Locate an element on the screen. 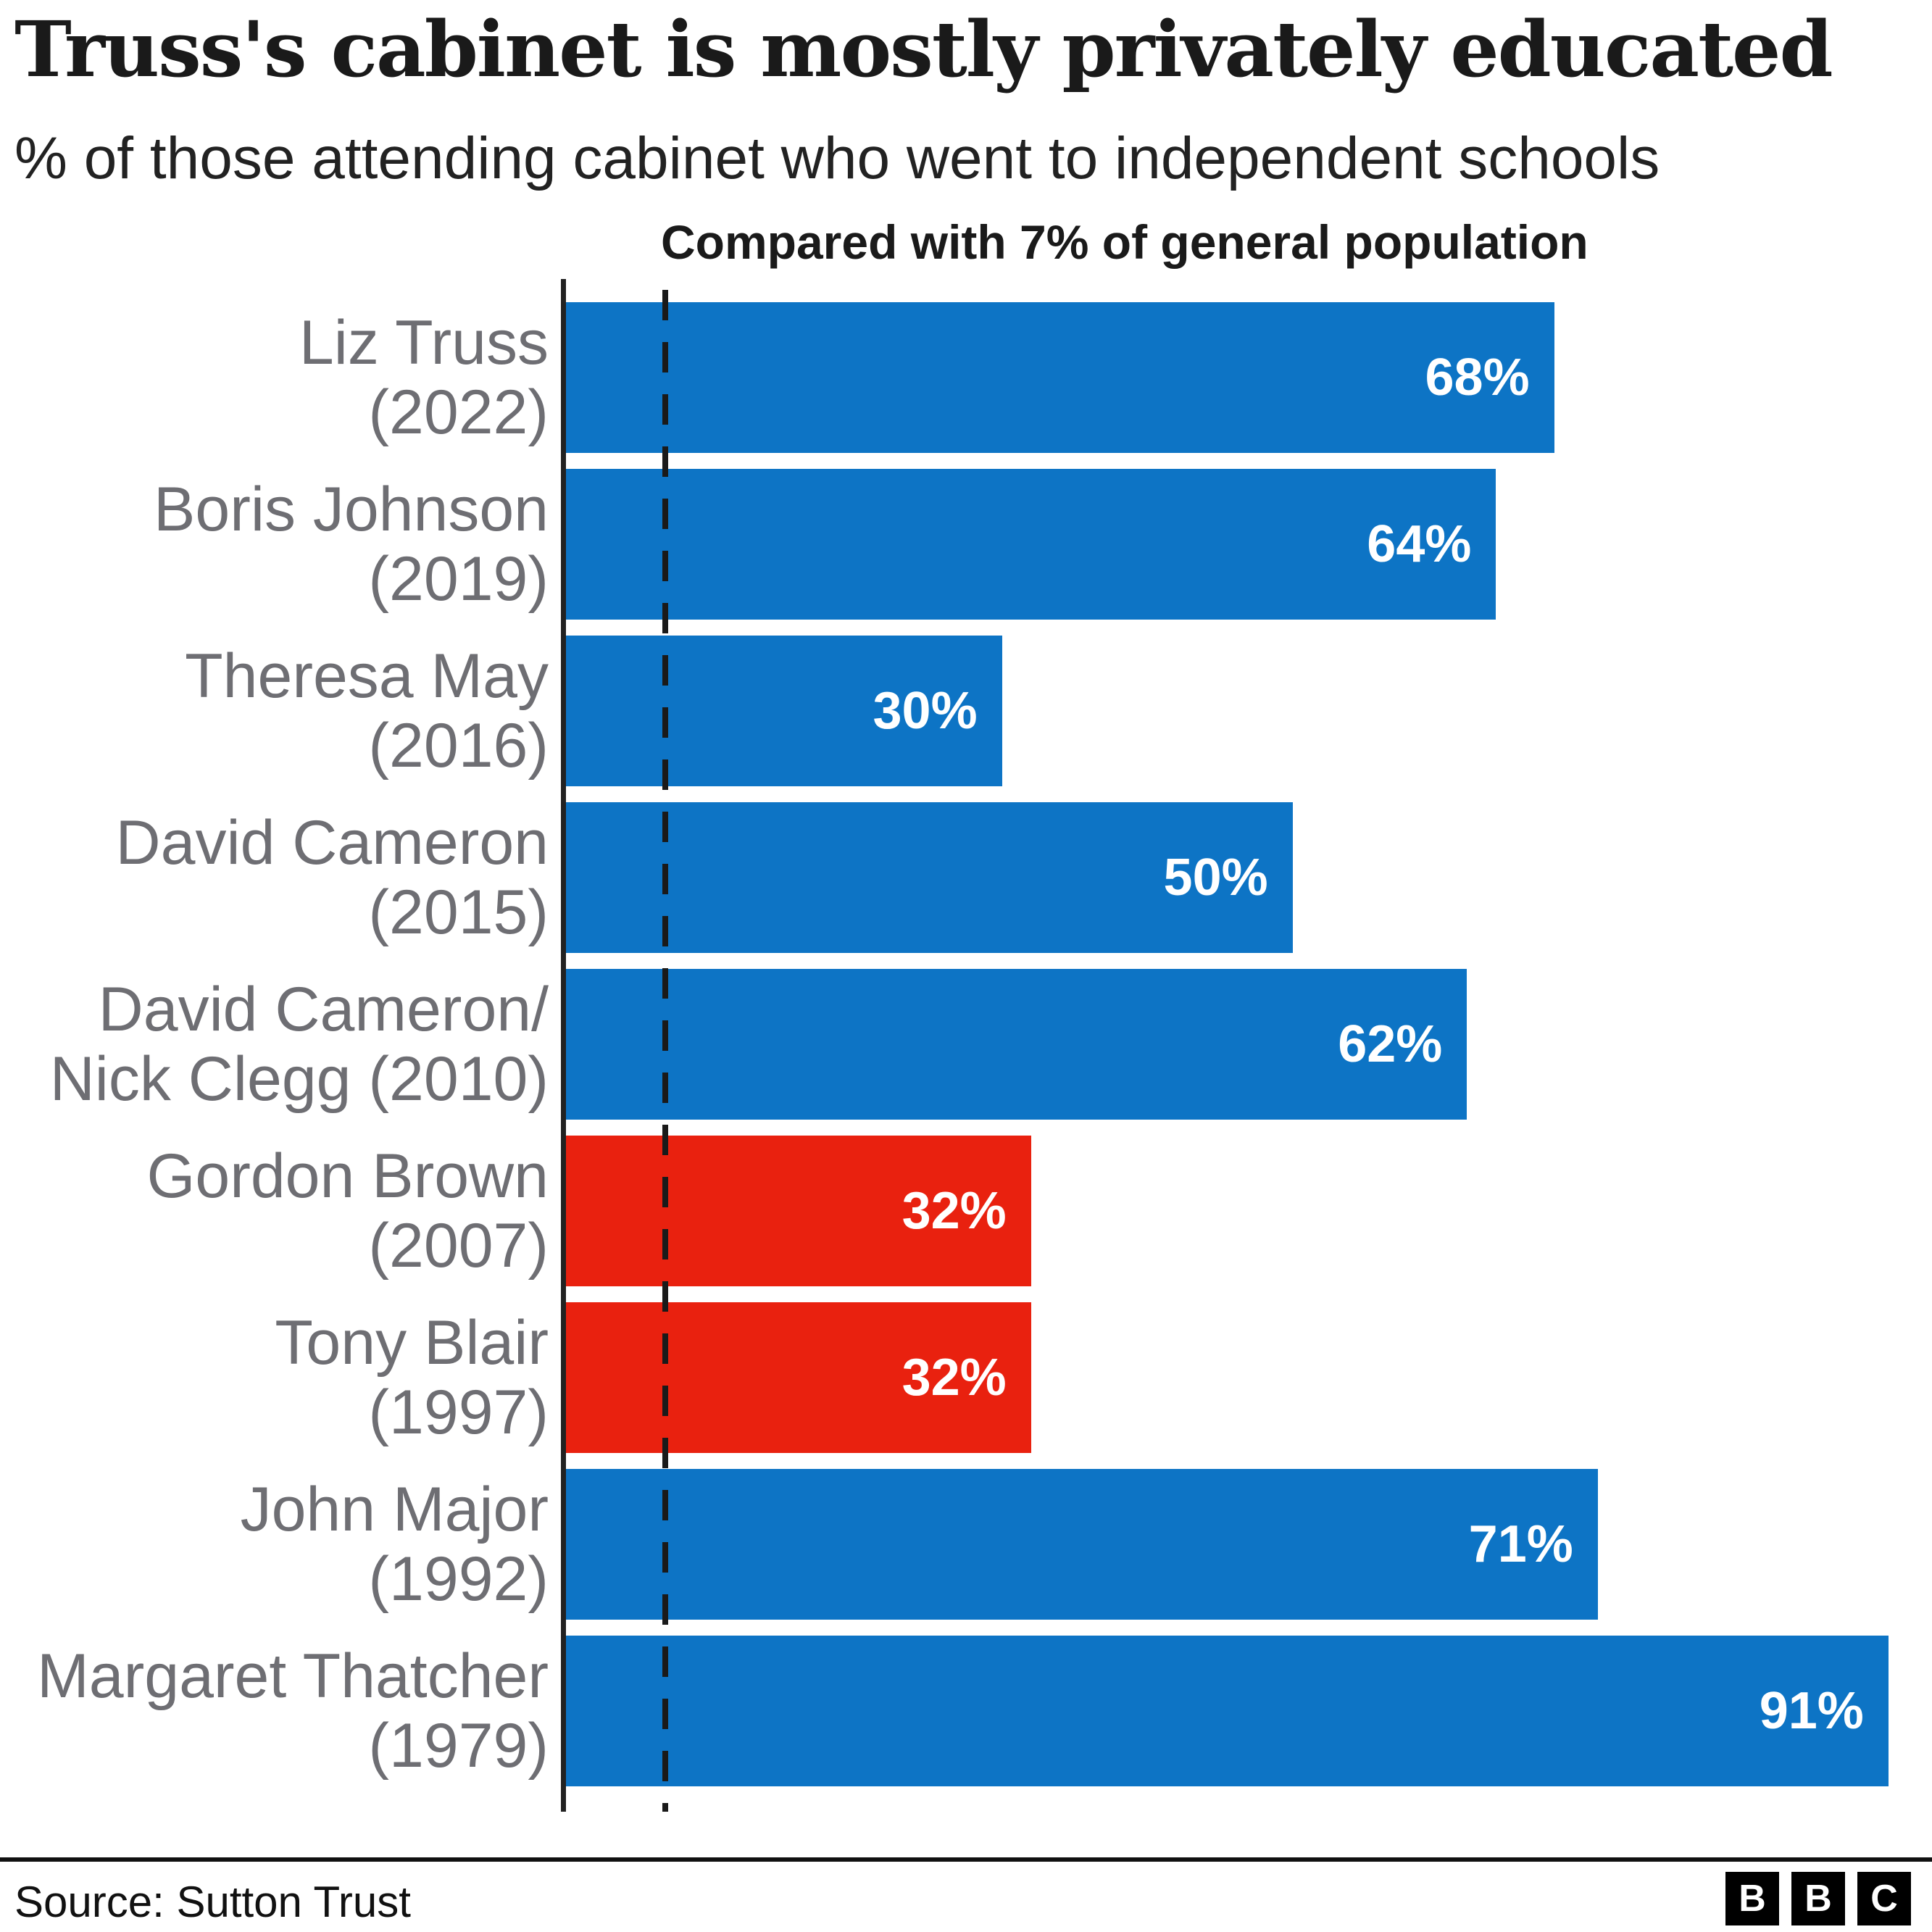  category-label-tony-blair: Tony Blair (1997) is located at coordinates (412, 1378).